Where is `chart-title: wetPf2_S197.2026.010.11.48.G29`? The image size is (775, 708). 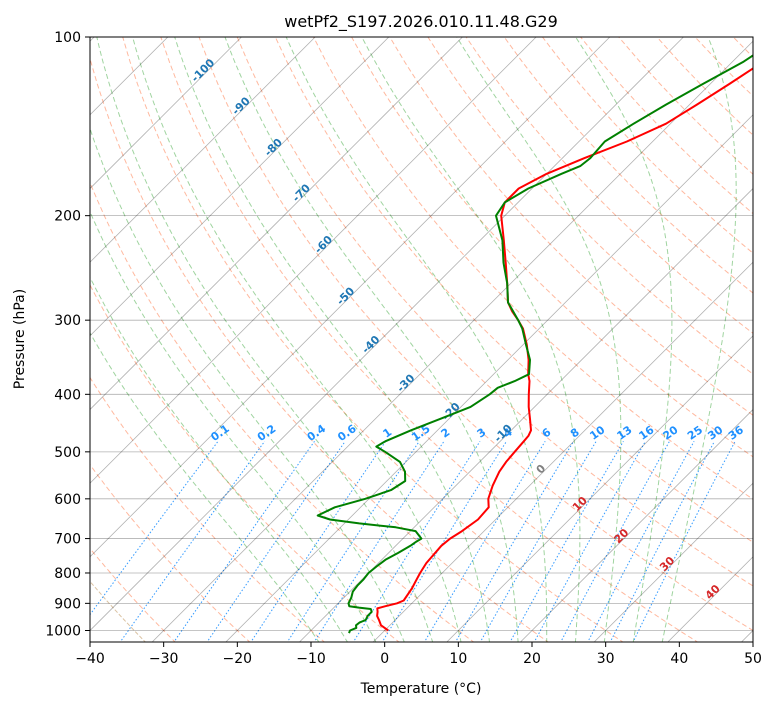
chart-title: wetPf2_S197.2026.010.11.48.G29 is located at coordinates (421, 22).